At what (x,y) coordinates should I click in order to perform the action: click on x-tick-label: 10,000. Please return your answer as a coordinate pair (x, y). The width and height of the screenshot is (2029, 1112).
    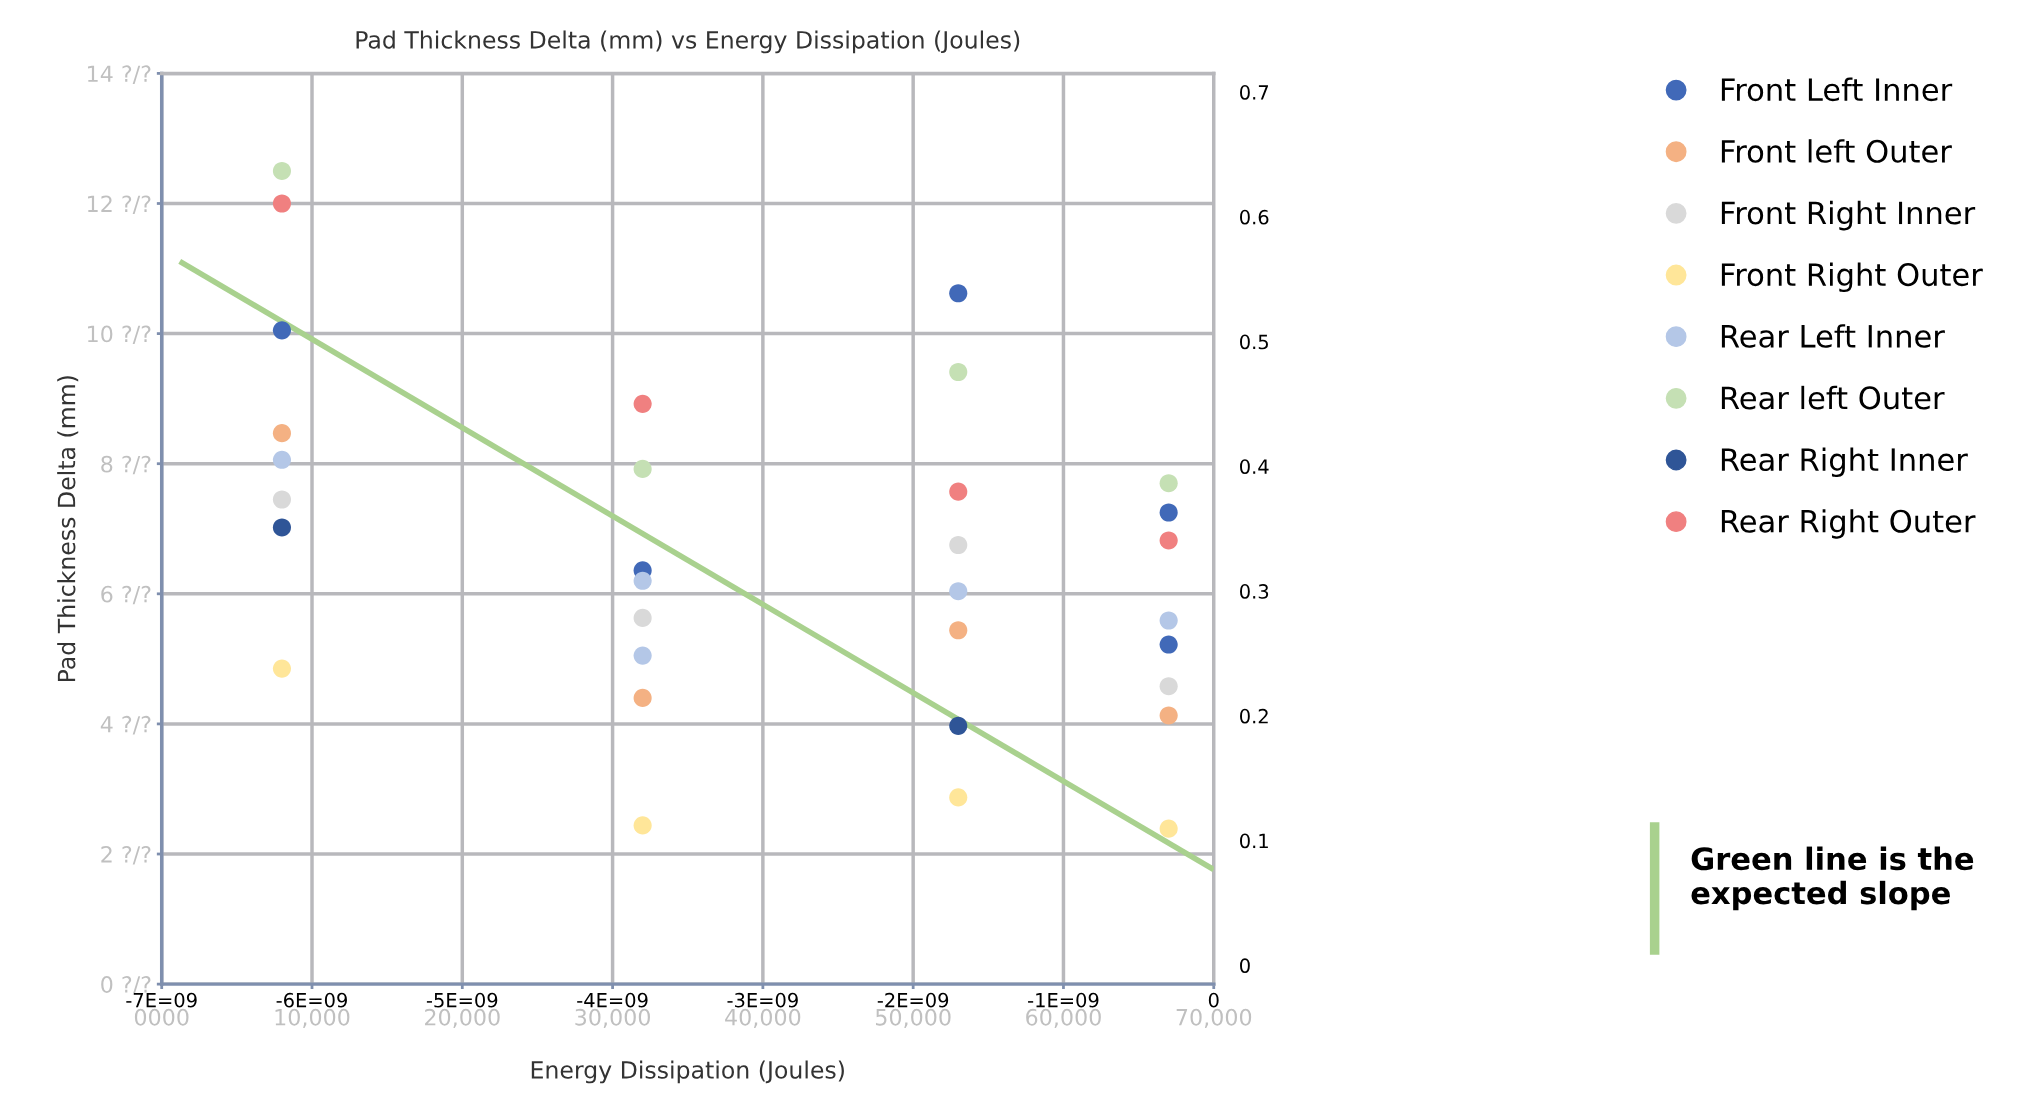
    Looking at the image, I should click on (312, 1018).